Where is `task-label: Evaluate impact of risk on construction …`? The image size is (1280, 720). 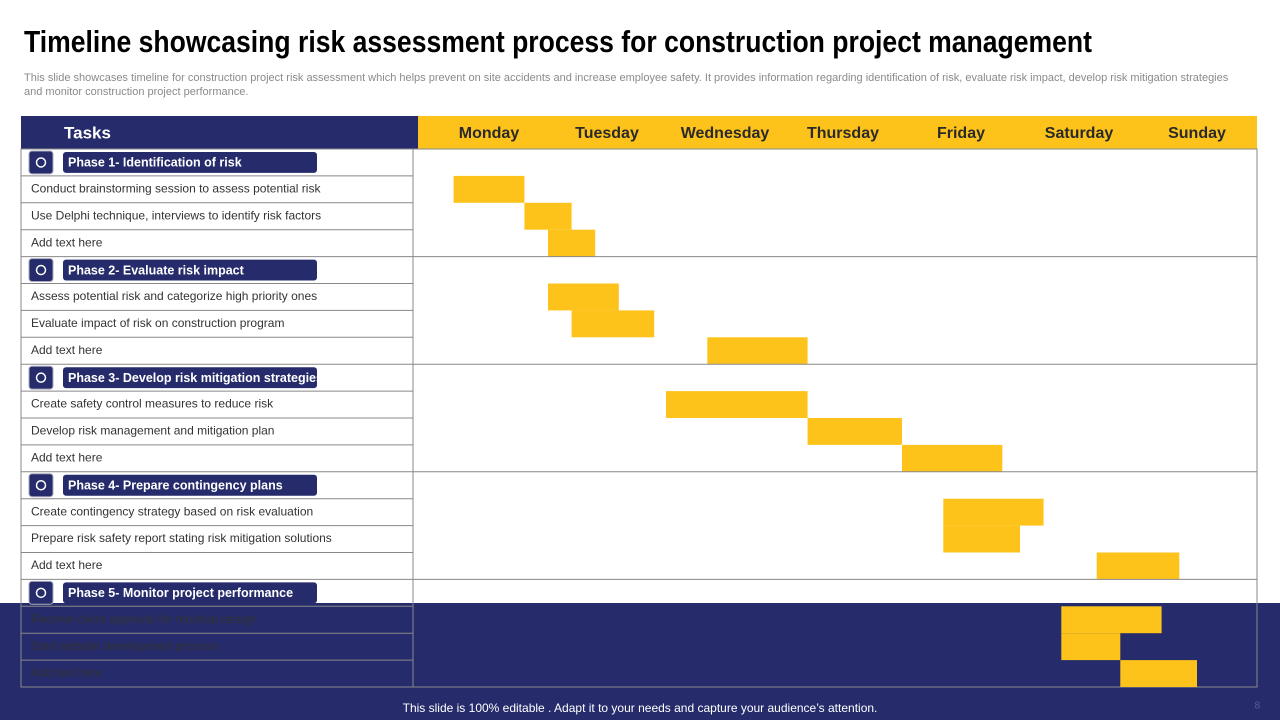
task-label: Evaluate impact of risk on construction … is located at coordinates (157, 323).